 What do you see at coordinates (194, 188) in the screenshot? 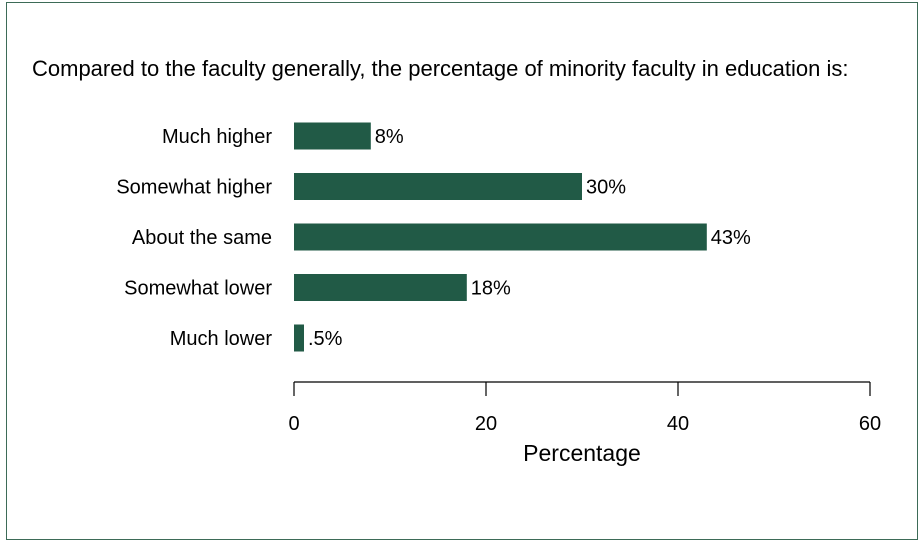
I see `category-label: Somewhat higher` at bounding box center [194, 188].